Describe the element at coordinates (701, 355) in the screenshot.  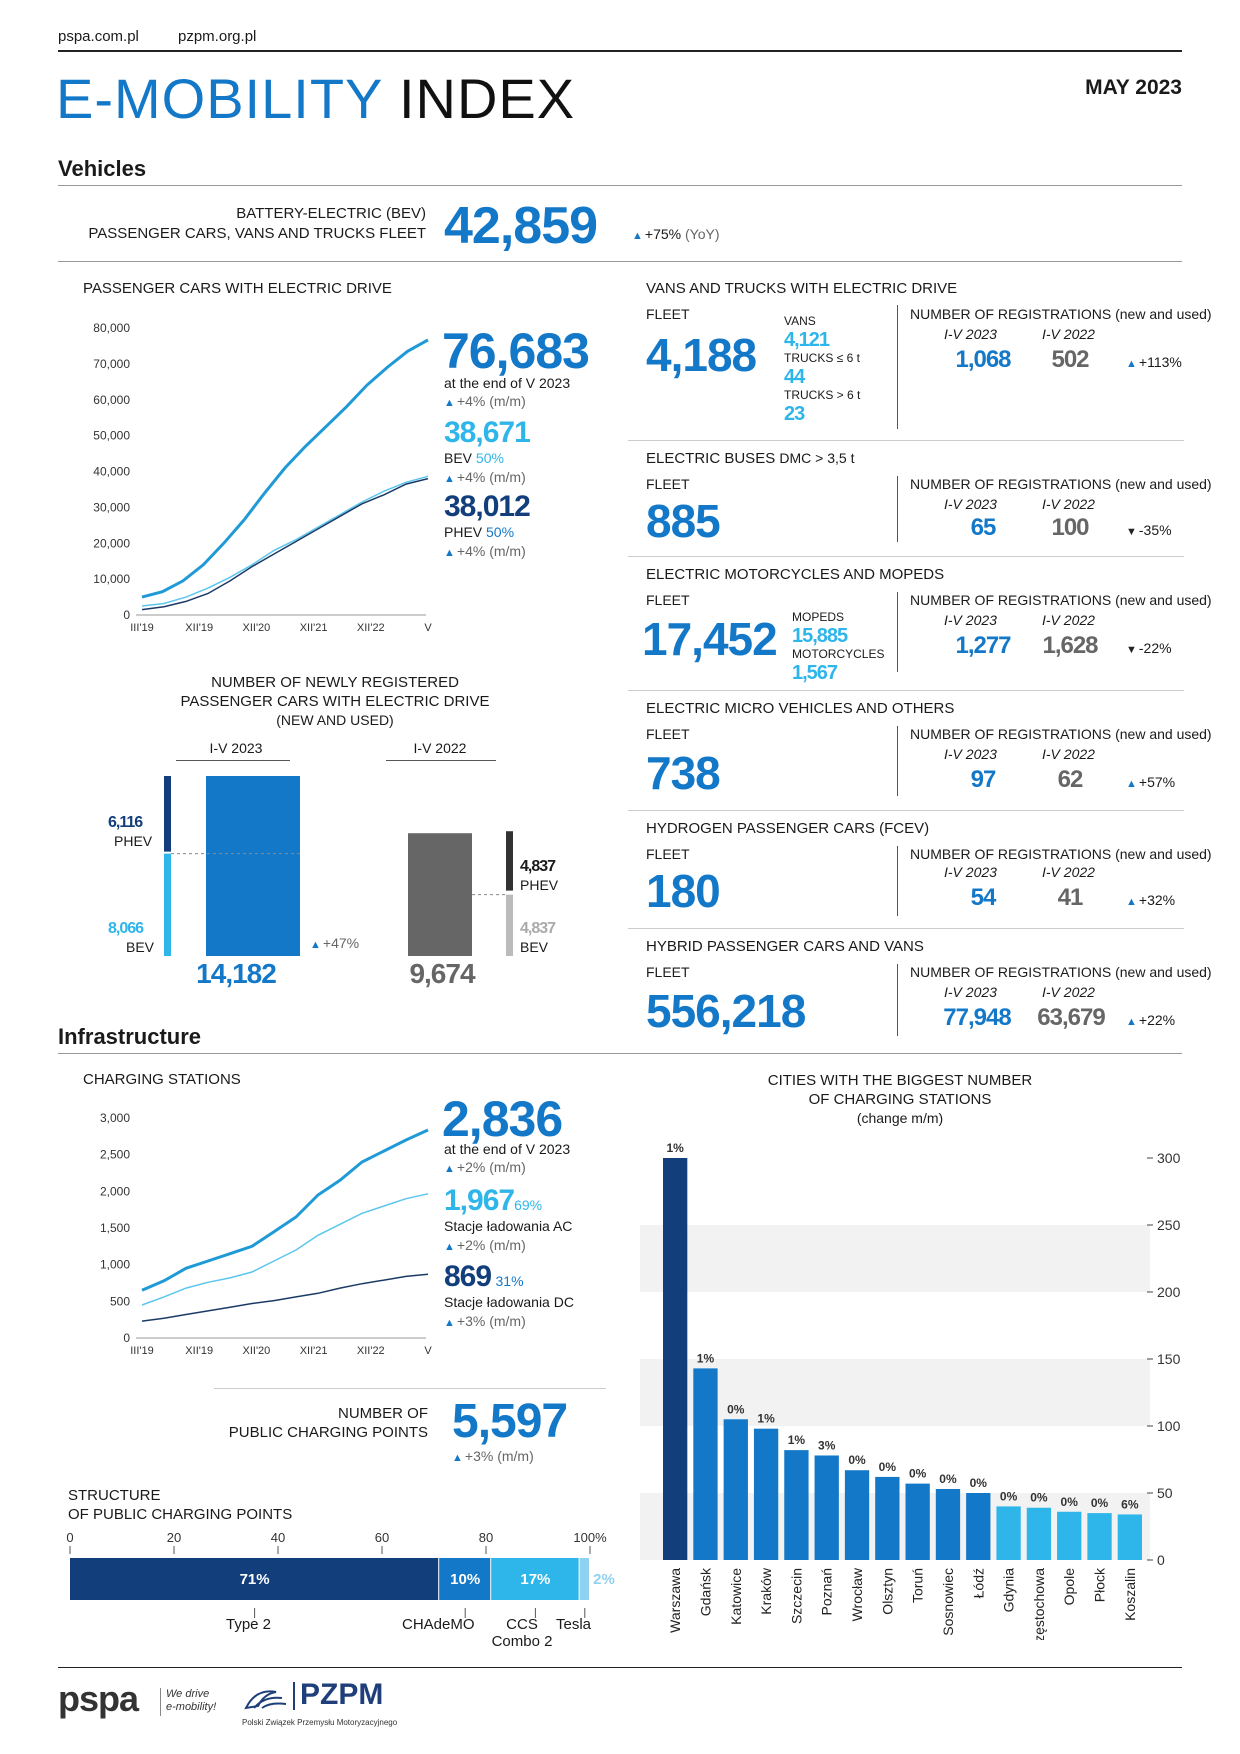
I see `vans-fleet-value: 4,188` at that location.